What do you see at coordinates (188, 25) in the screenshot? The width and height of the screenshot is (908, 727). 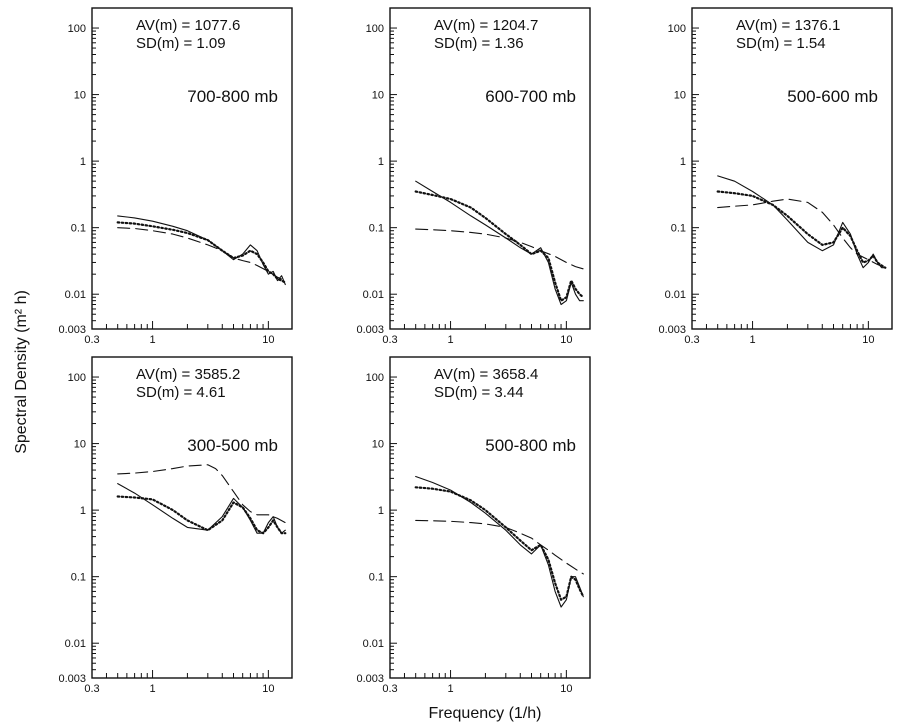 I see `av-label: AV(m) = 1077.6` at bounding box center [188, 25].